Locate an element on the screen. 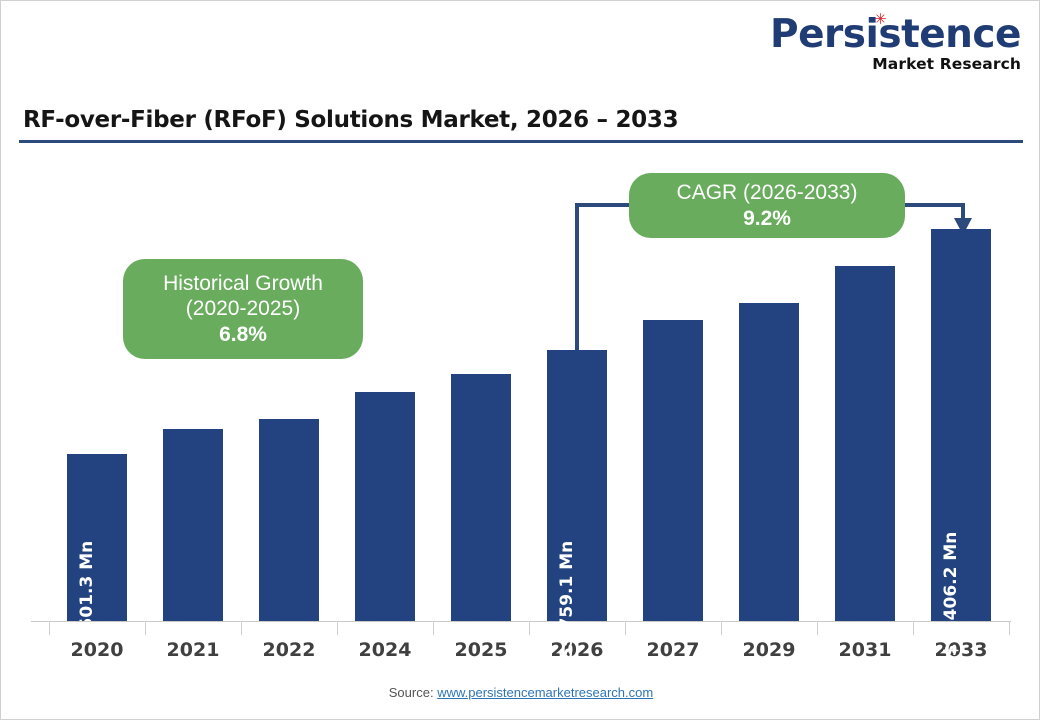 This screenshot has width=1040, height=720. bar-2027 is located at coordinates (673, 470).